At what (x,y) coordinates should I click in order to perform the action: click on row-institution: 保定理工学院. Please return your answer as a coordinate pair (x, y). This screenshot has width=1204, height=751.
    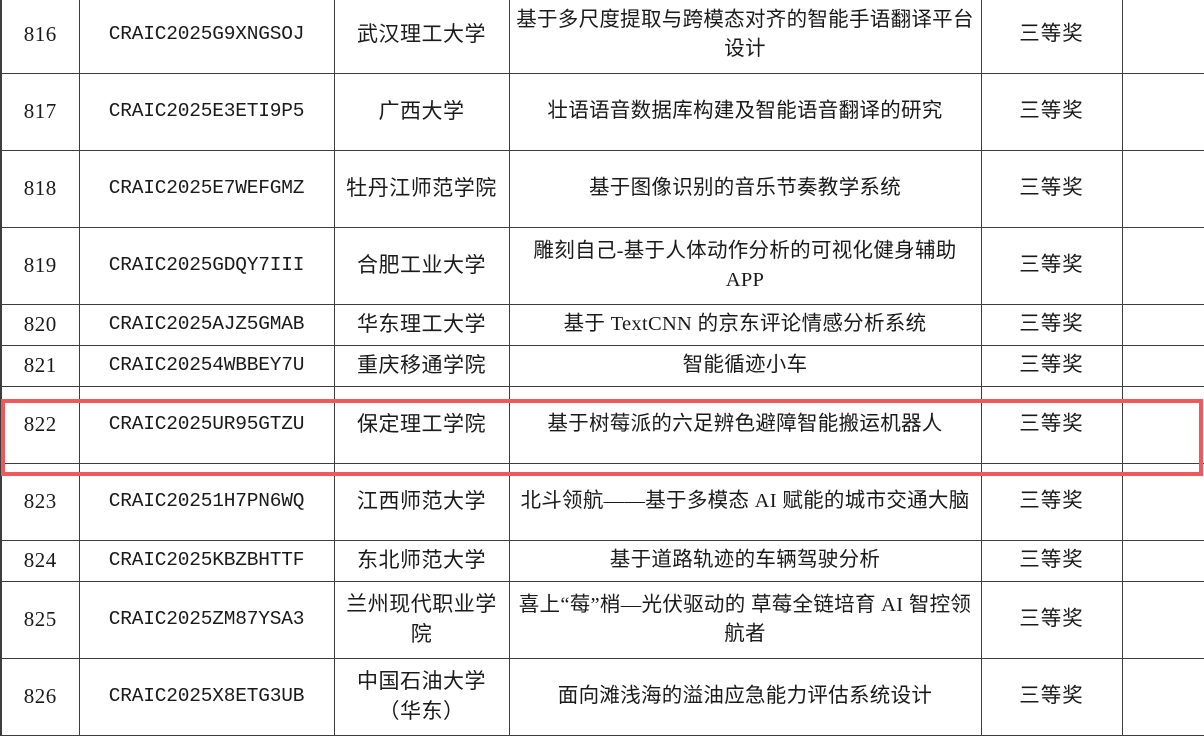
    Looking at the image, I should click on (421, 425).